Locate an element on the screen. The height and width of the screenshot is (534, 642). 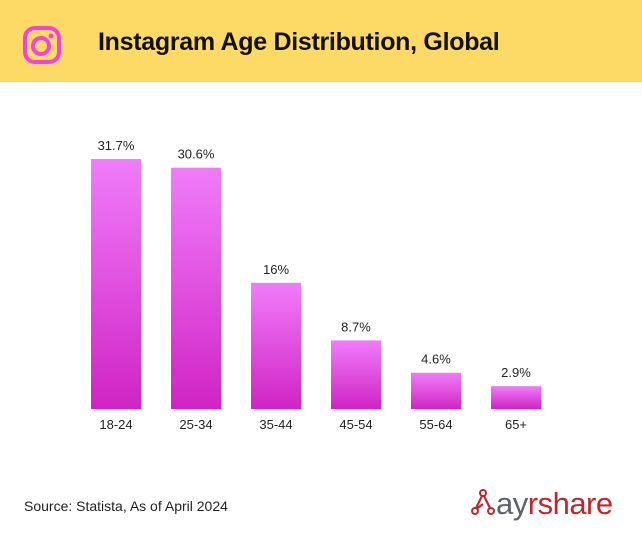
data-label: 2.9% is located at coordinates (516, 372).